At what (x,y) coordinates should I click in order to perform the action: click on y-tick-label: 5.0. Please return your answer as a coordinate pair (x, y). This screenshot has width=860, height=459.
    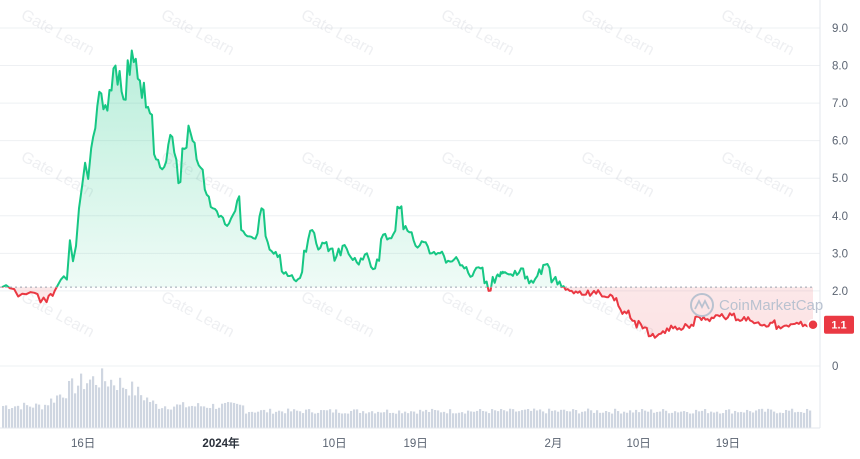
    Looking at the image, I should click on (840, 179).